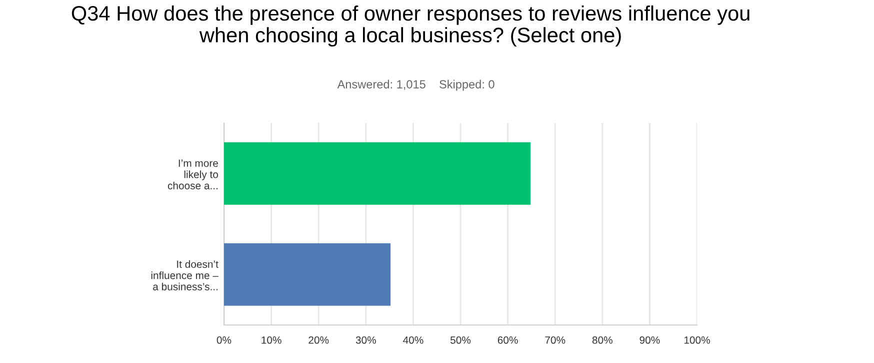 This screenshot has height=363, width=874. What do you see at coordinates (508, 340) in the screenshot?
I see `x-tick-label: 60%` at bounding box center [508, 340].